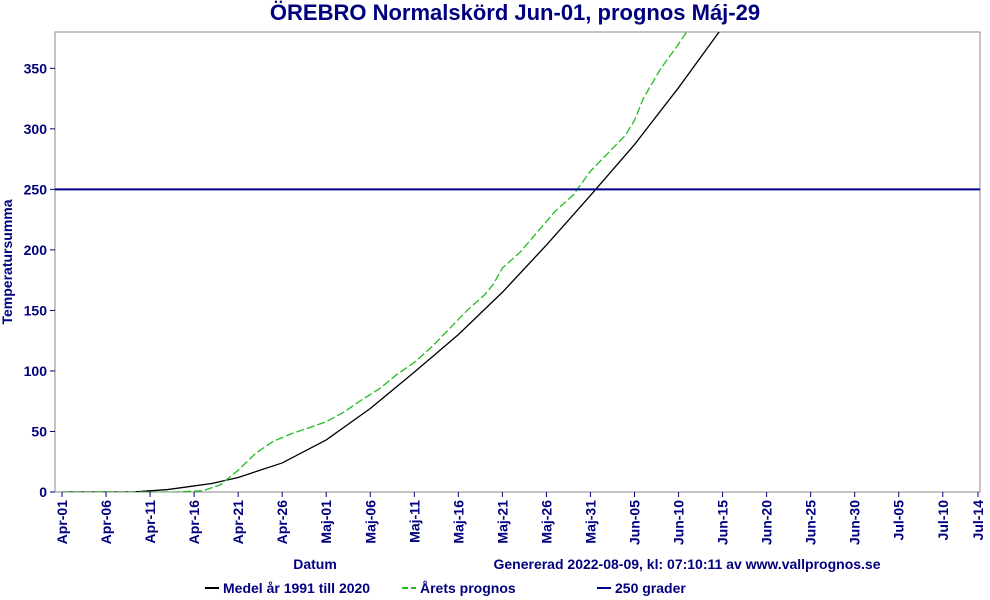  Describe the element at coordinates (315, 564) in the screenshot. I see `x-axis-label: Datum` at that location.